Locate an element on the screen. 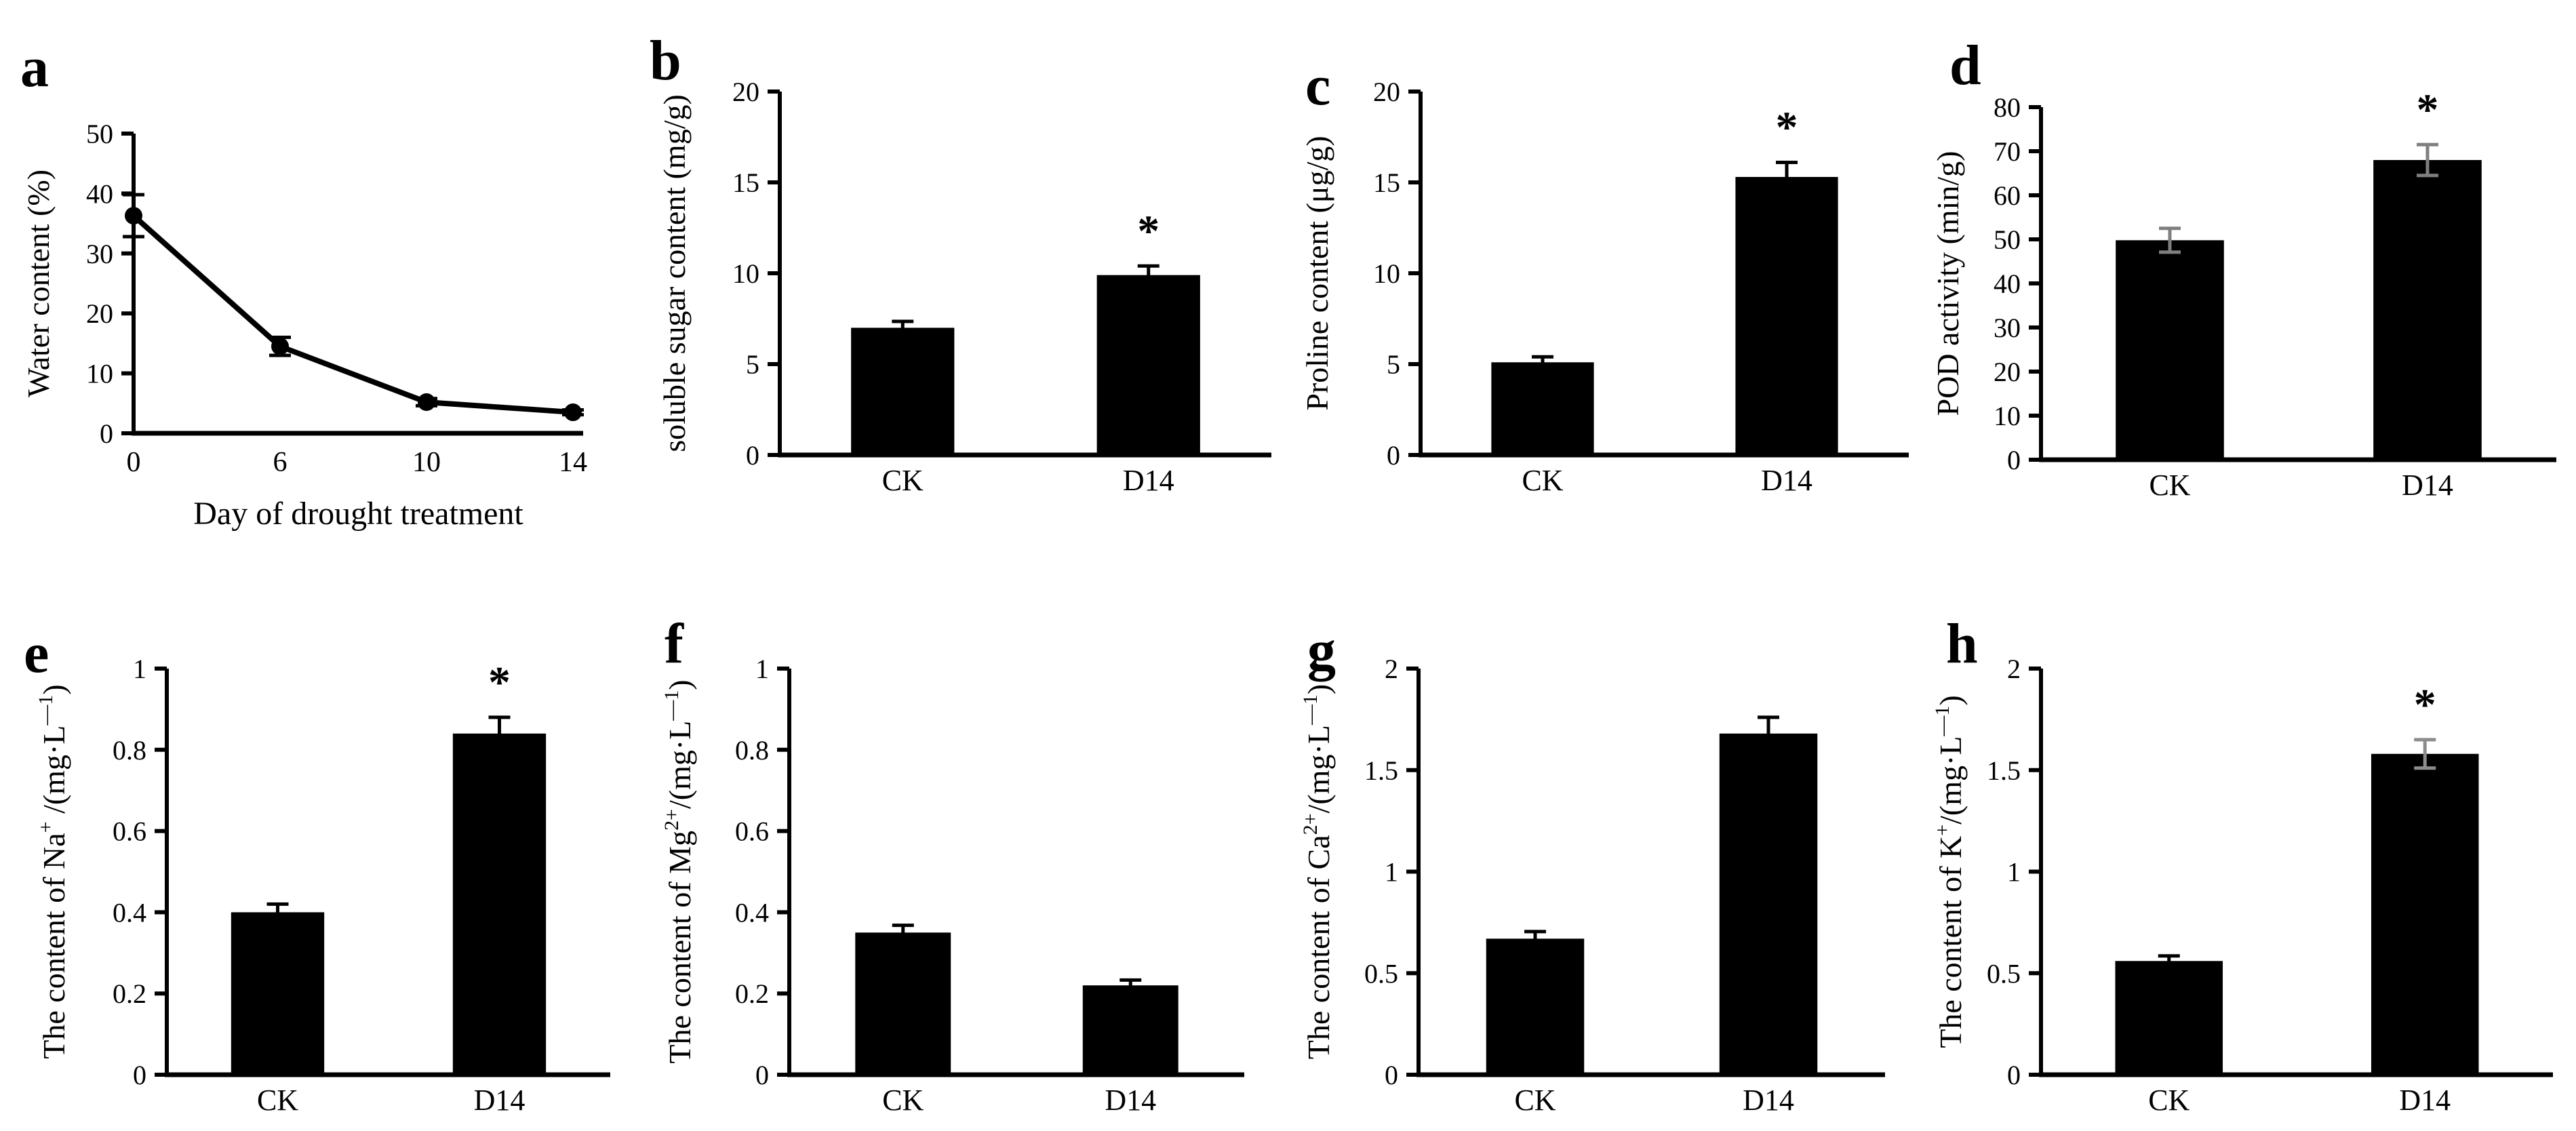 Image resolution: width=2576 pixels, height=1131 pixels. bars-b: CK * D14 is located at coordinates (1026, 351).